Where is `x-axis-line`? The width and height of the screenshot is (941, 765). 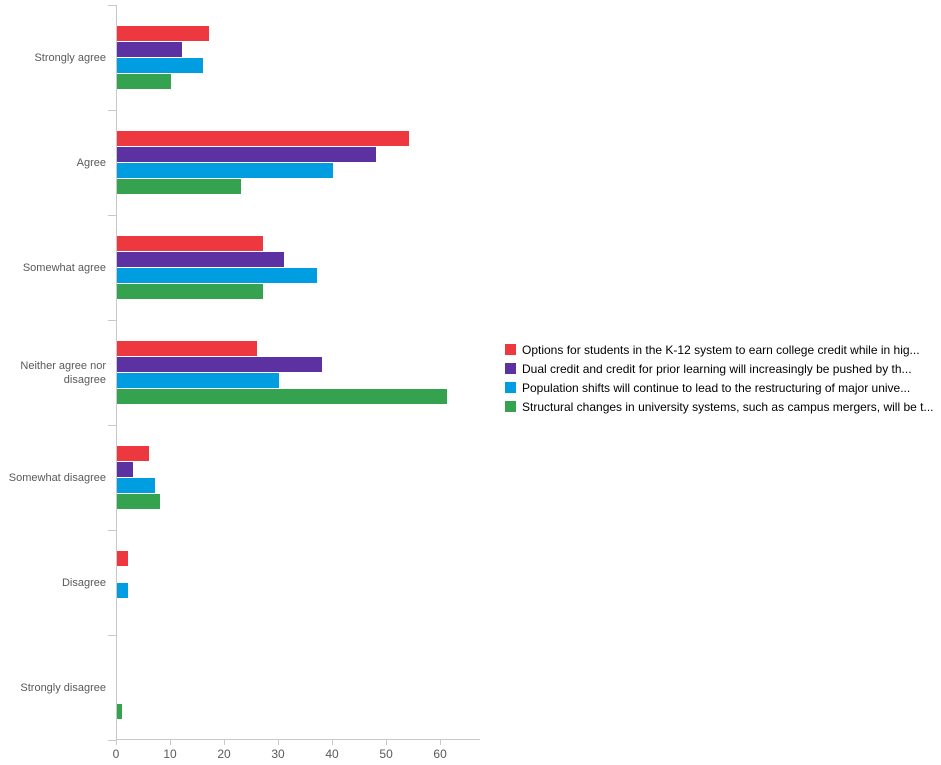
x-axis-line is located at coordinates (298, 739).